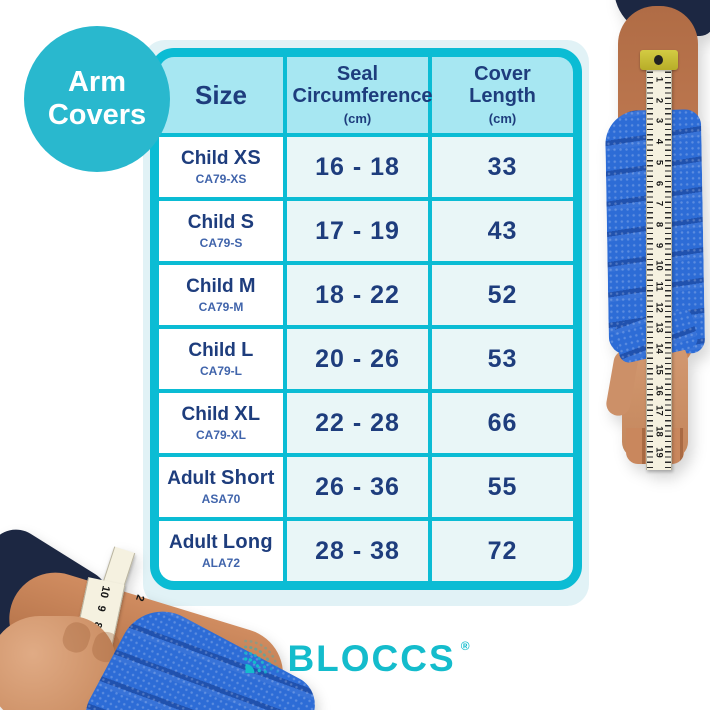  Describe the element at coordinates (502, 295) in the screenshot. I see `cover-length-cell: 52` at that location.